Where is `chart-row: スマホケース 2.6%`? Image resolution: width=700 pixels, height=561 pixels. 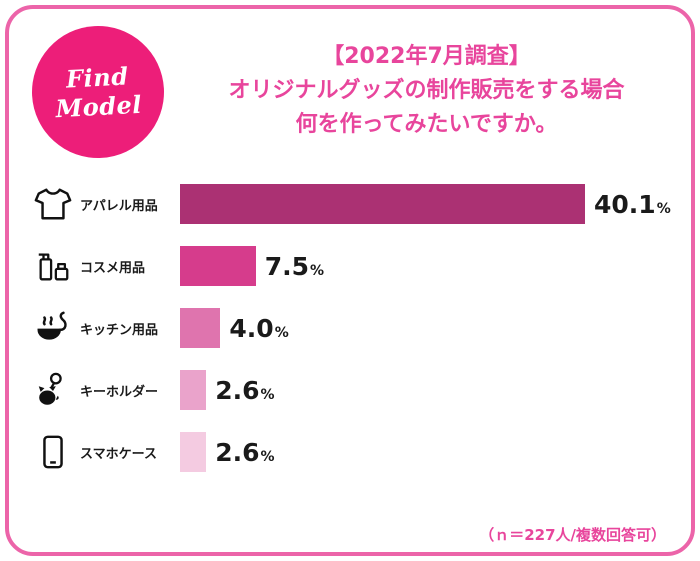
chart-row: スマホケース 2.6% is located at coordinates (356, 452).